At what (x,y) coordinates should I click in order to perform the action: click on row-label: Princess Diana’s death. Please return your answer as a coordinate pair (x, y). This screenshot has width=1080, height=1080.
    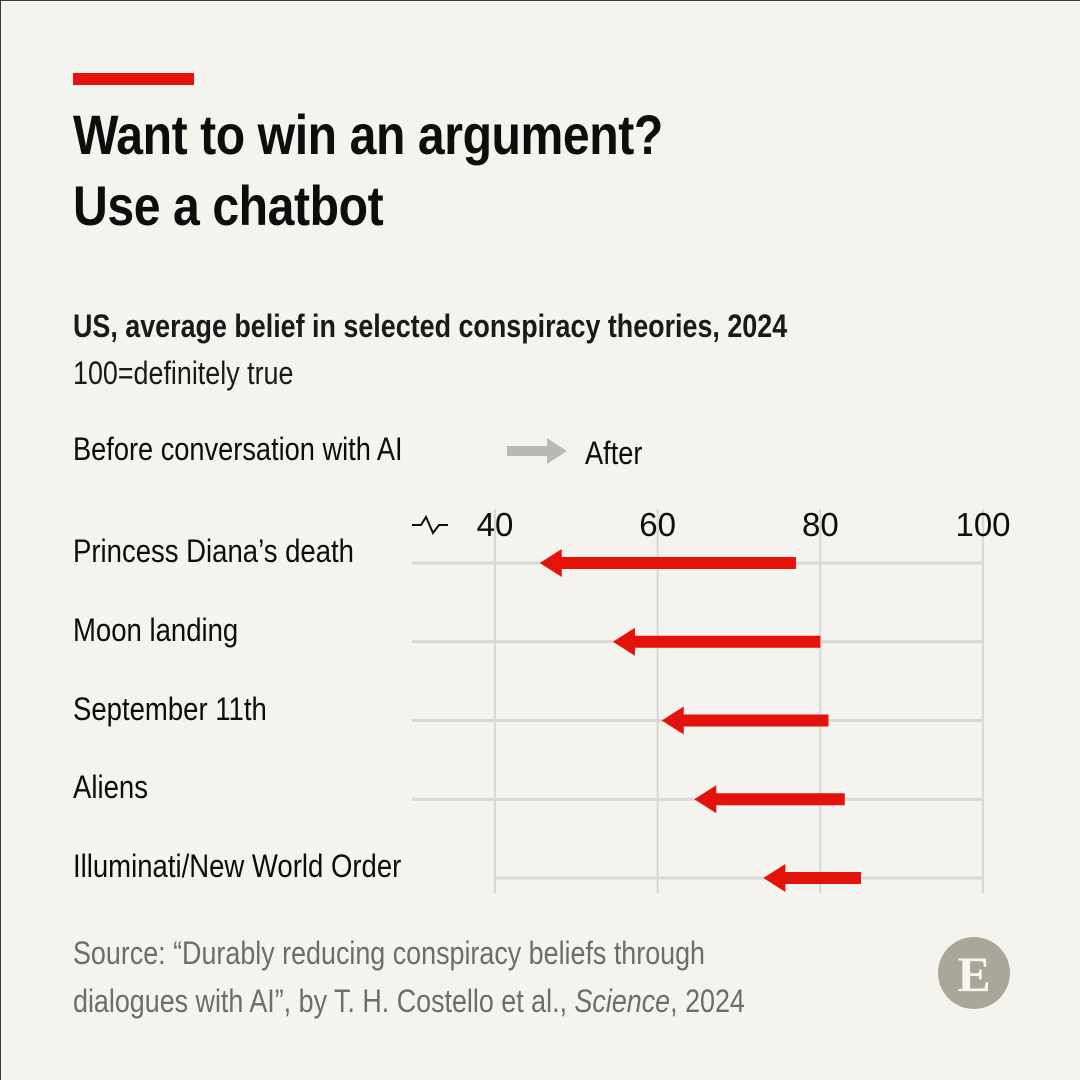
    Looking at the image, I should click on (213, 551).